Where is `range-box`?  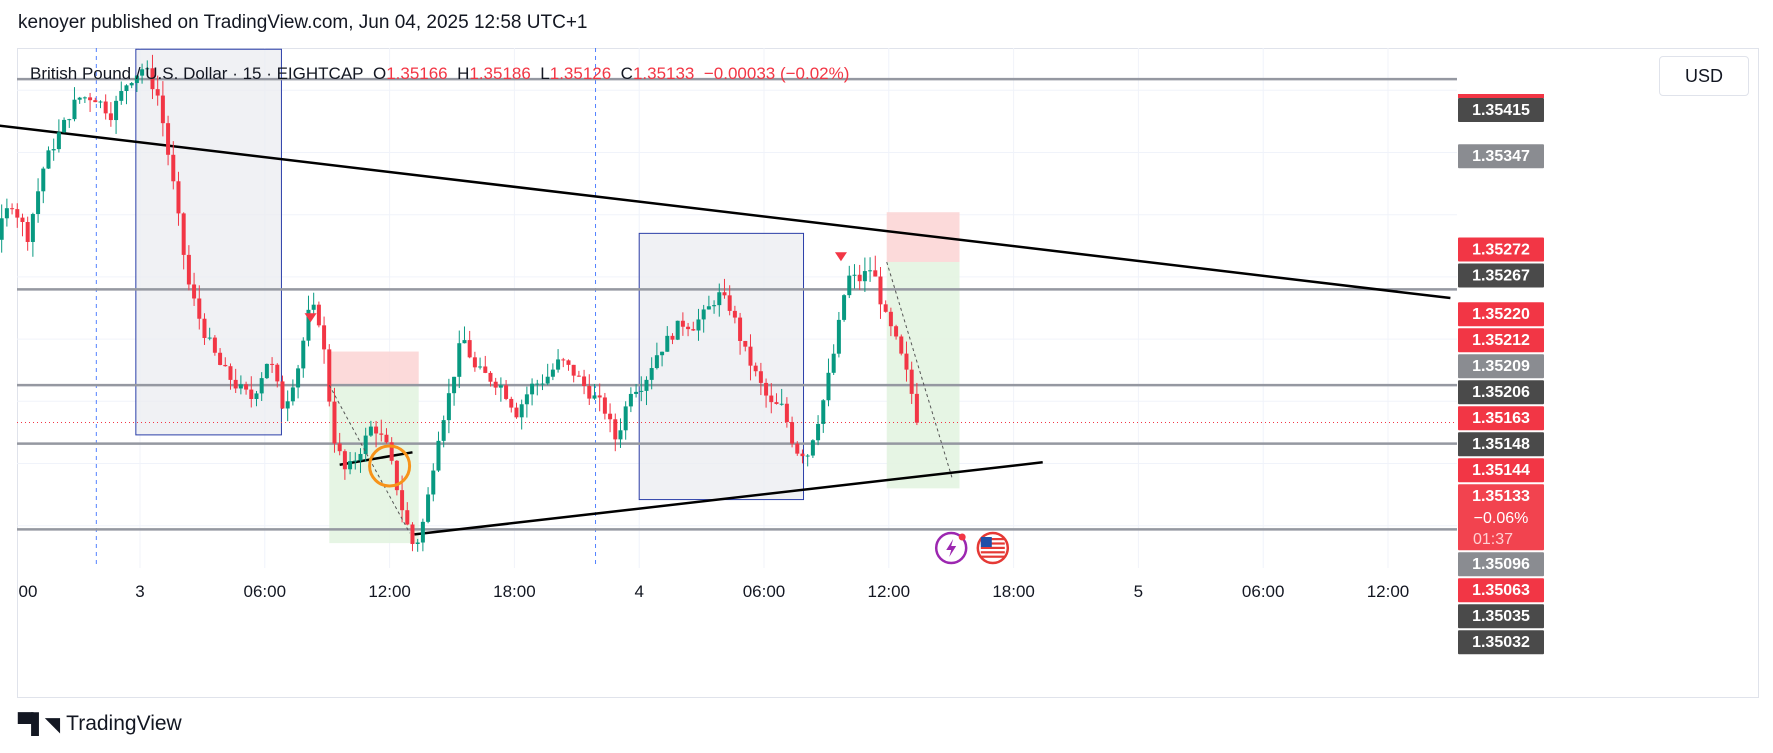 range-box is located at coordinates (208, 242).